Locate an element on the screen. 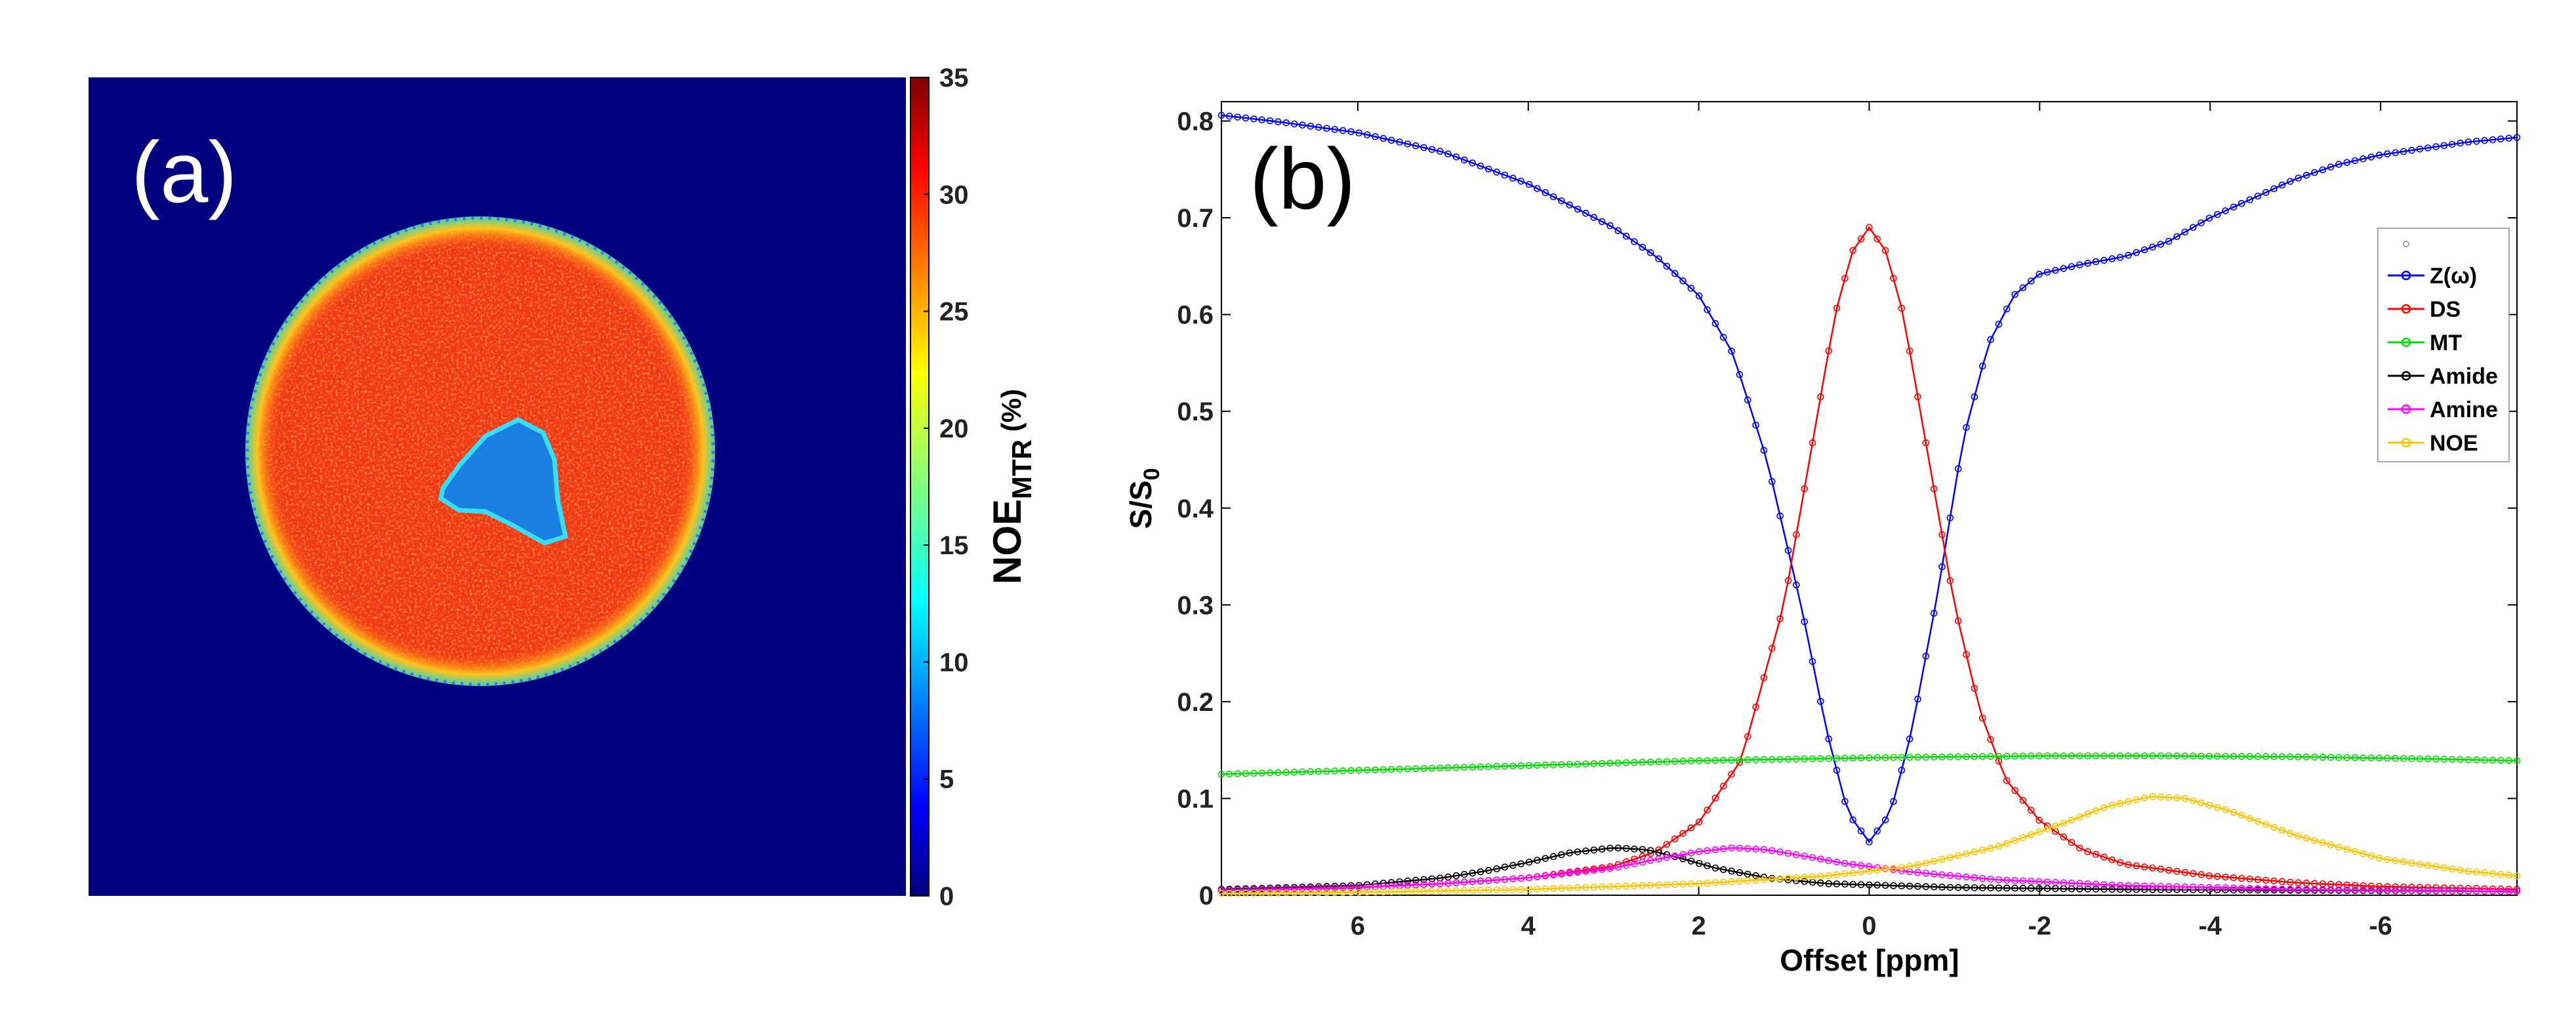  x-tick-label: -2 is located at coordinates (2040, 926).